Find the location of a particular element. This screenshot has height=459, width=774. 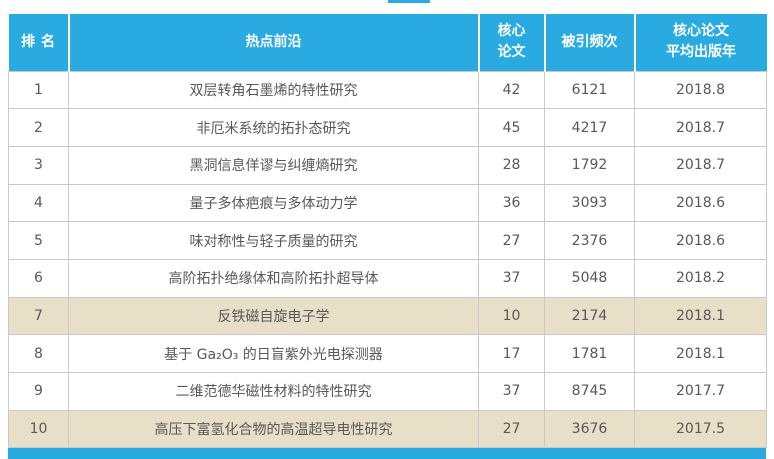

cell-avg-year: 2017.5 is located at coordinates (700, 429).